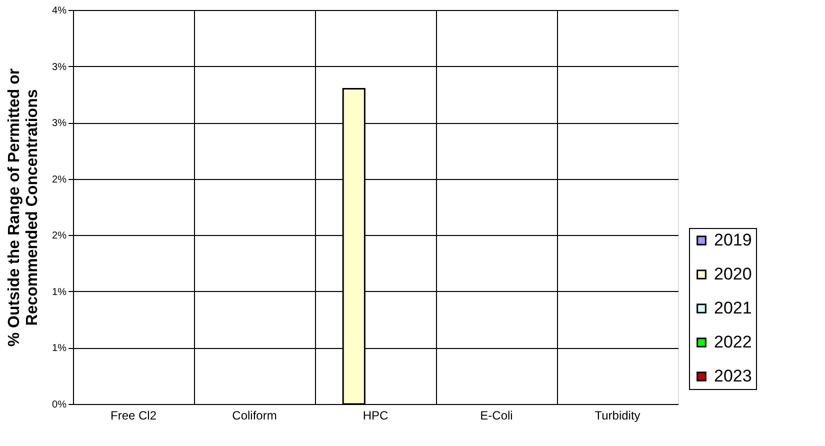 This screenshot has height=446, width=825. Describe the element at coordinates (733, 274) in the screenshot. I see `legend-label: 2020` at that location.